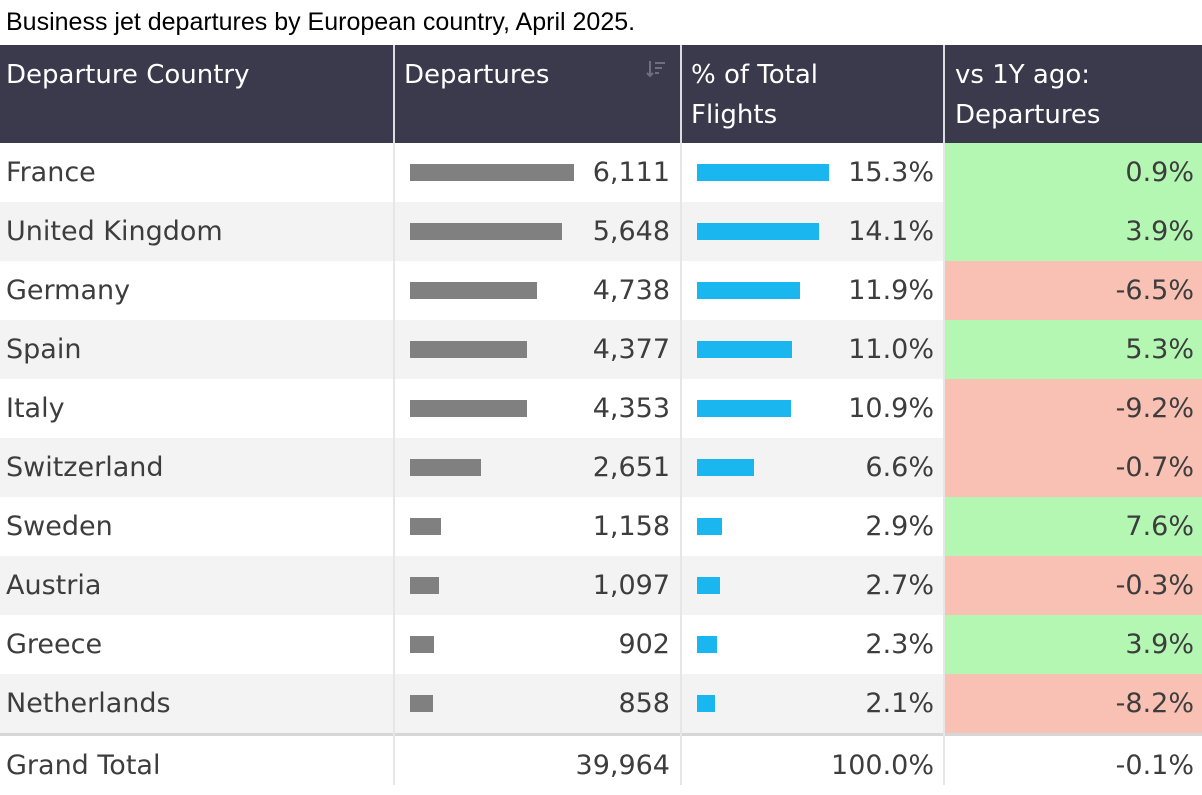 The image size is (1202, 795). I want to click on departures-value: 4,353, so click(631, 408).